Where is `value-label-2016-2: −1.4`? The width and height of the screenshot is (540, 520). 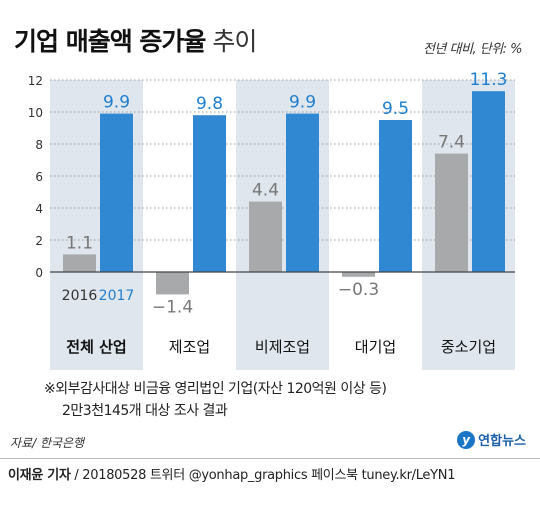
value-label-2016-2: −1.4 is located at coordinates (172, 307).